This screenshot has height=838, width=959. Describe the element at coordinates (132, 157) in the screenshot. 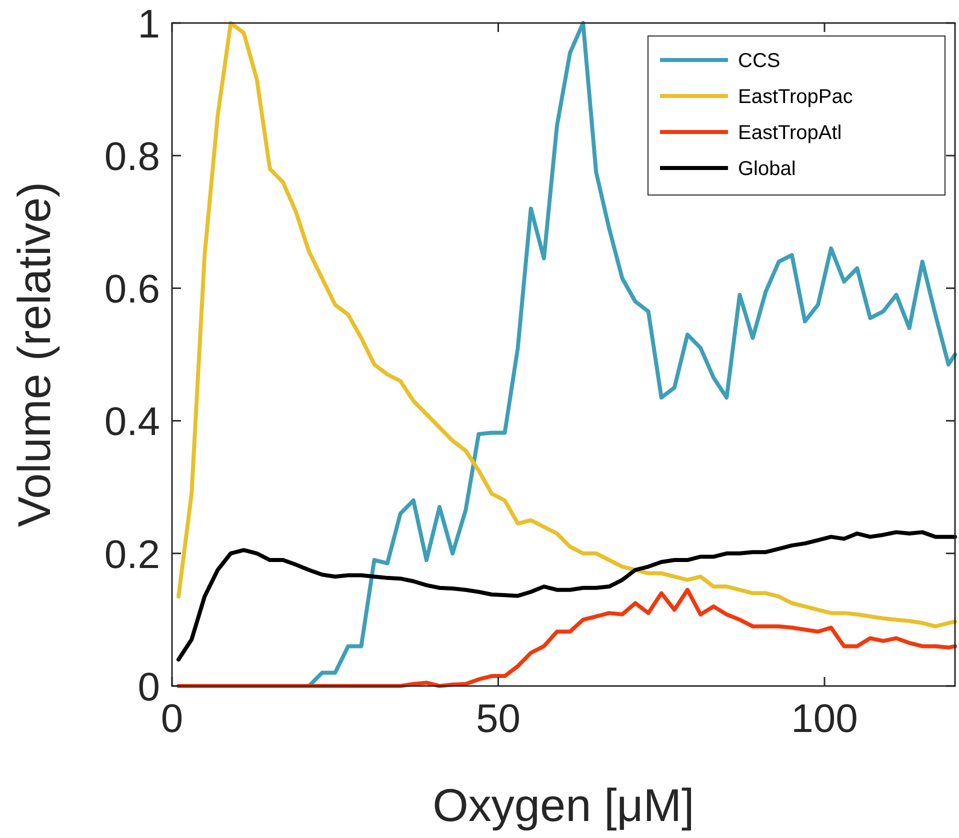

I see `y-tick-label: 0.8` at that location.